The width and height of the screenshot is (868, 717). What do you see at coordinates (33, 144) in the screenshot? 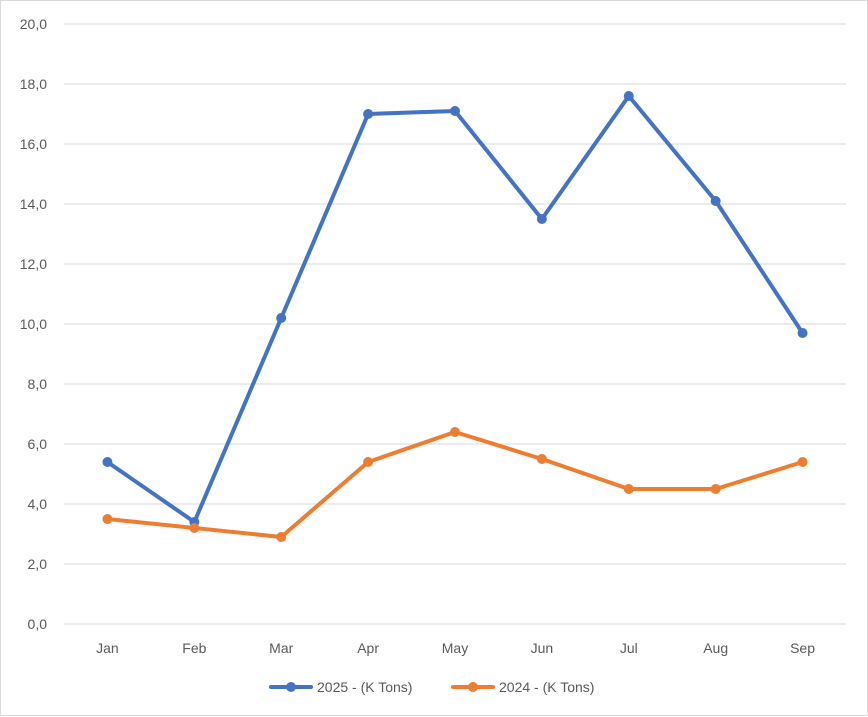
I see `y-tick-label: 16,0` at bounding box center [33, 144].